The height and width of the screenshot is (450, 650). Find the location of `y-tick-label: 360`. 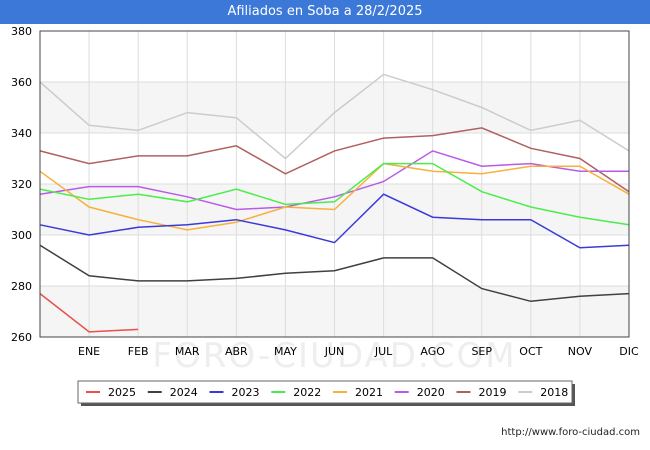

y-tick-label: 360 is located at coordinates (21, 82).